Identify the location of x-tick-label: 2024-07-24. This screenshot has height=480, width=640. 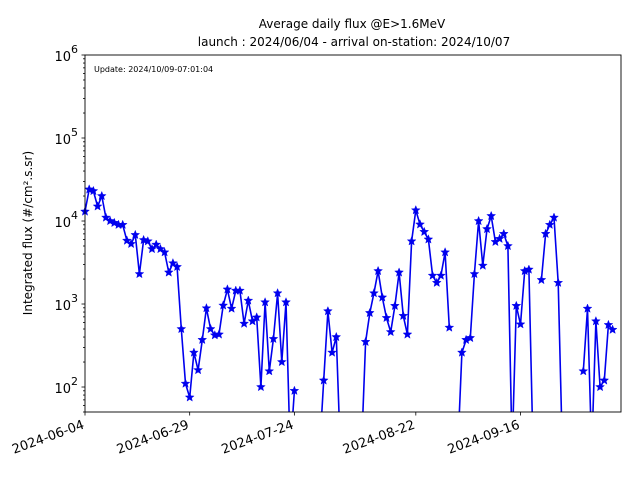
(258, 438).